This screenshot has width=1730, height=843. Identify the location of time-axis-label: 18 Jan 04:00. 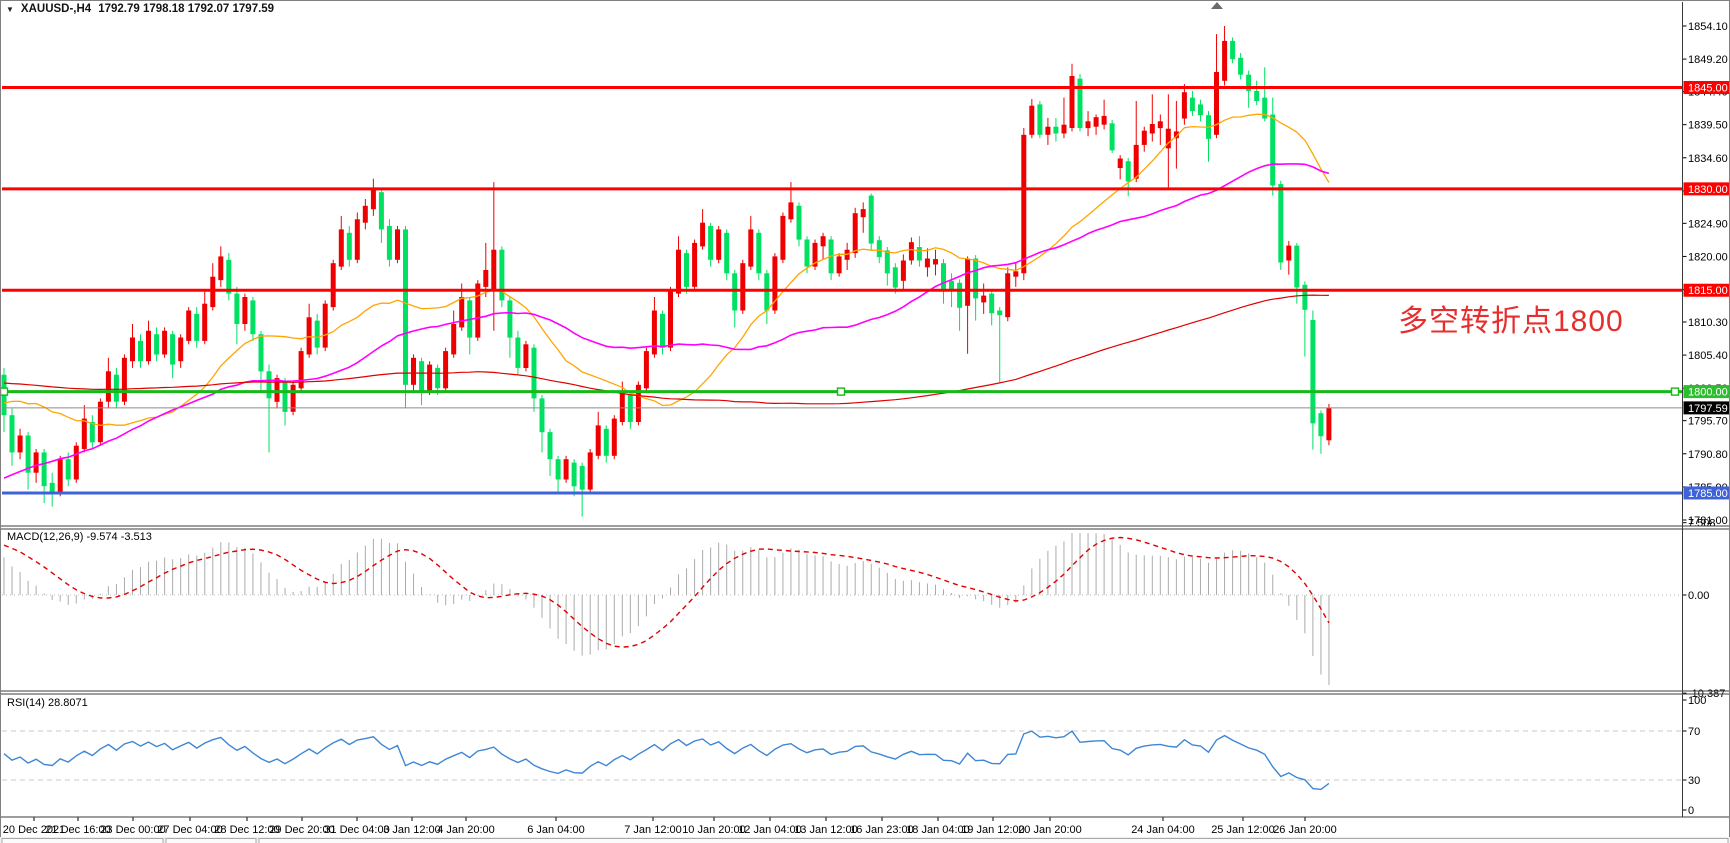
(938, 830).